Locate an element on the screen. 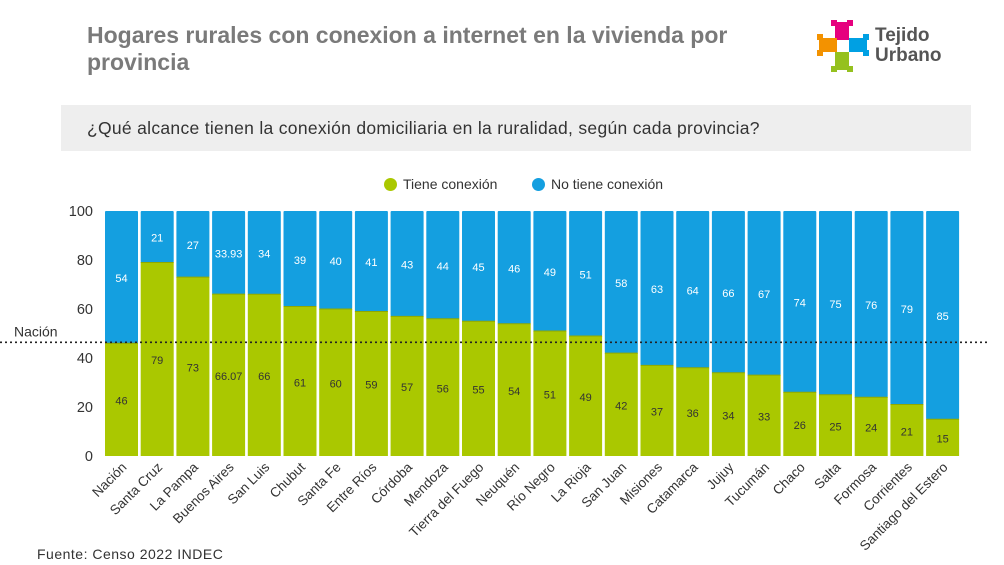  legend-dot-blue-icon is located at coordinates (538, 184).